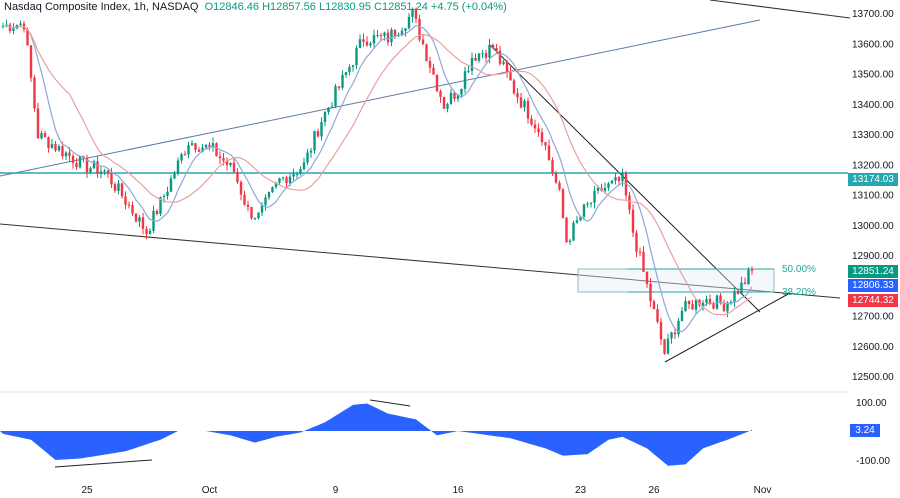 The width and height of the screenshot is (900, 498). I want to click on price-tick-label: 12700.00, so click(873, 317).